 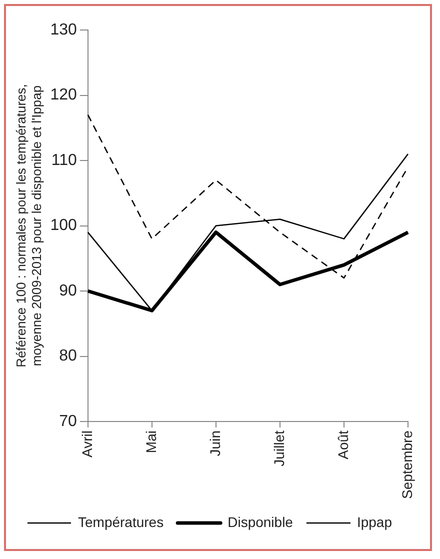 What do you see at coordinates (278, 448) in the screenshot?
I see `x-tick-label: Juillet` at bounding box center [278, 448].